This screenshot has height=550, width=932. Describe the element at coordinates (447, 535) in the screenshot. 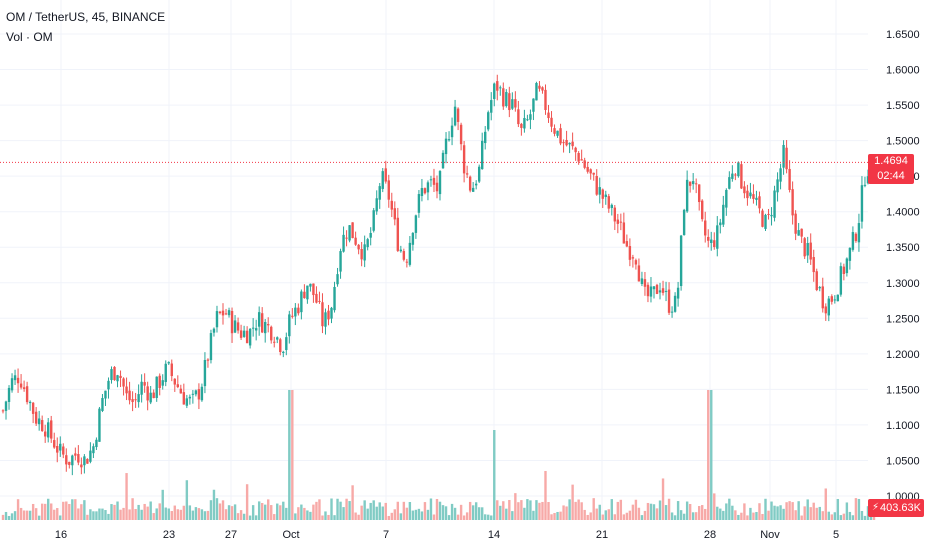

I see `time-axis: 16 23 27 Oct 7 14 21 28 Nov 5` at that location.